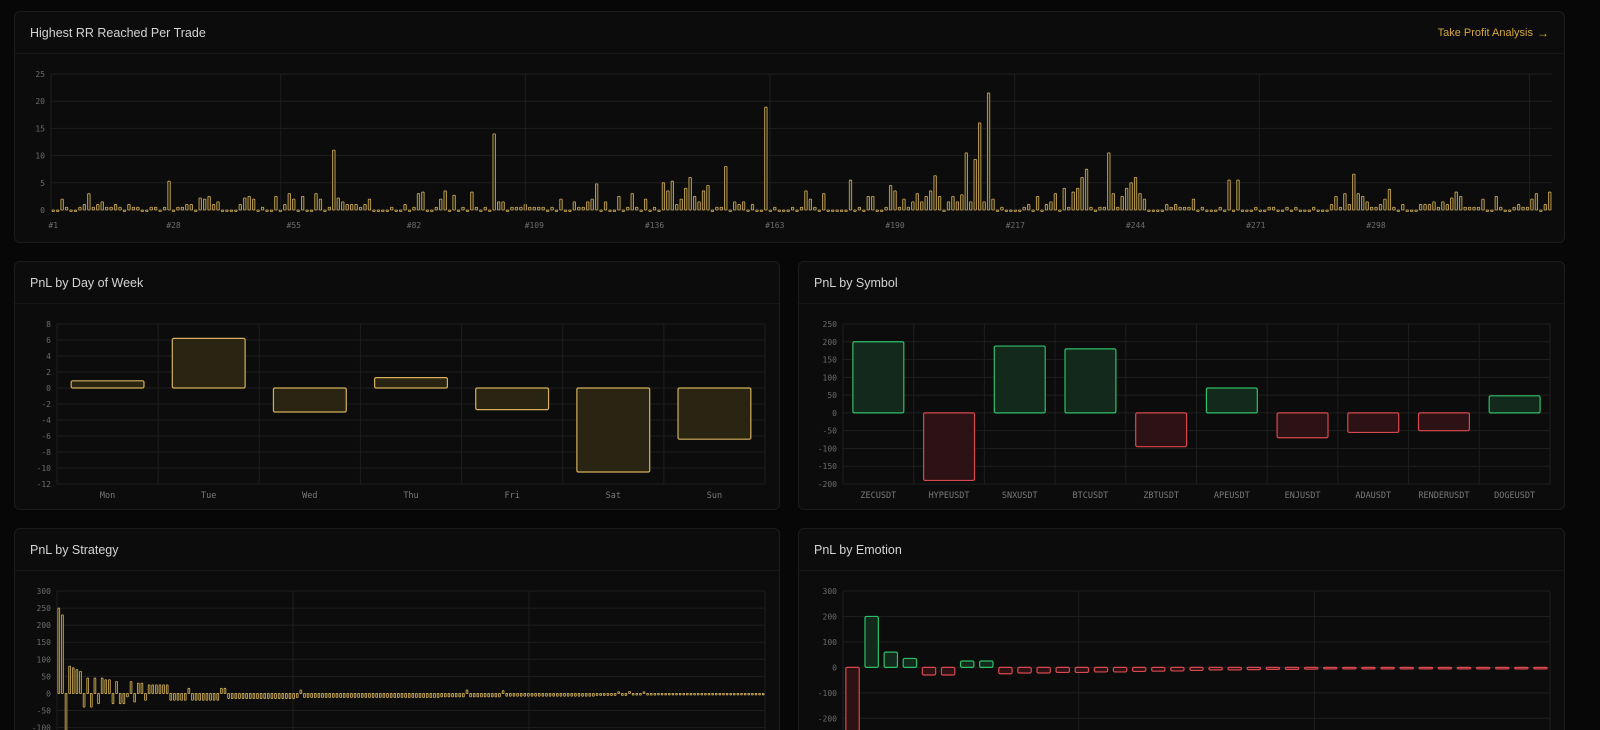 Image resolution: width=1600 pixels, height=730 pixels. Describe the element at coordinates (830, 324) in the screenshot. I see `y-tick-label: 250` at that location.